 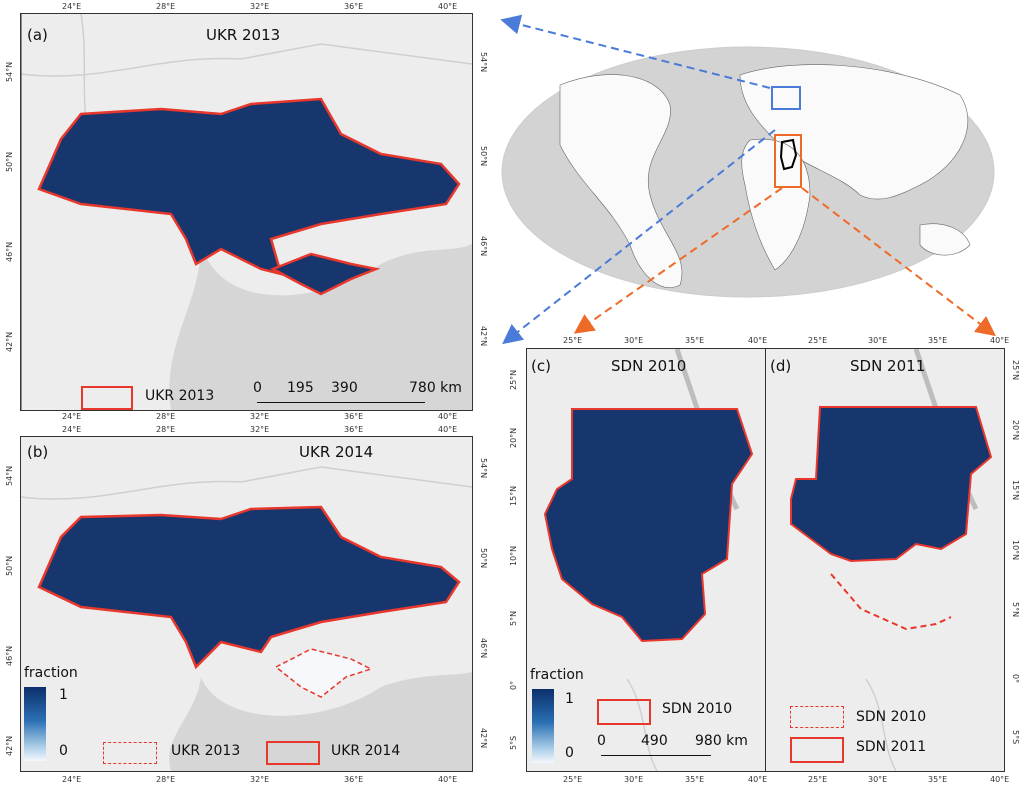 What do you see at coordinates (569, 699) in the screenshot?
I see `fraction-max-c: 1` at bounding box center [569, 699].